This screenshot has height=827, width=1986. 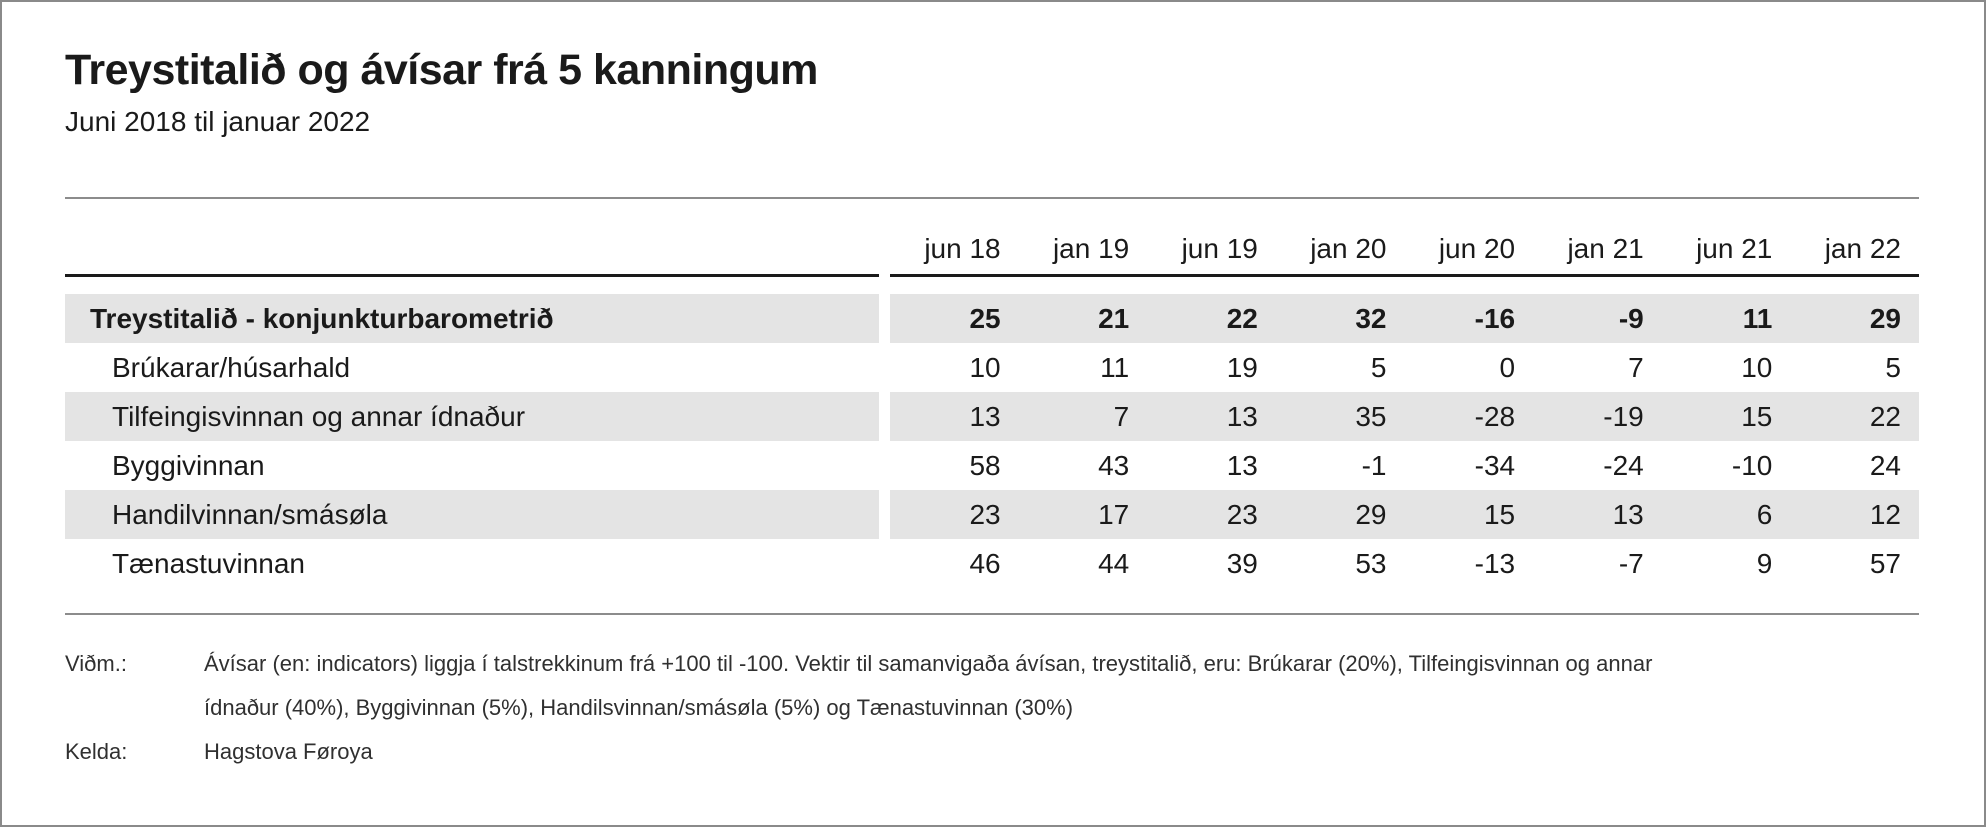 I want to click on row-label: Tænastuvinnan, so click(x=209, y=563).